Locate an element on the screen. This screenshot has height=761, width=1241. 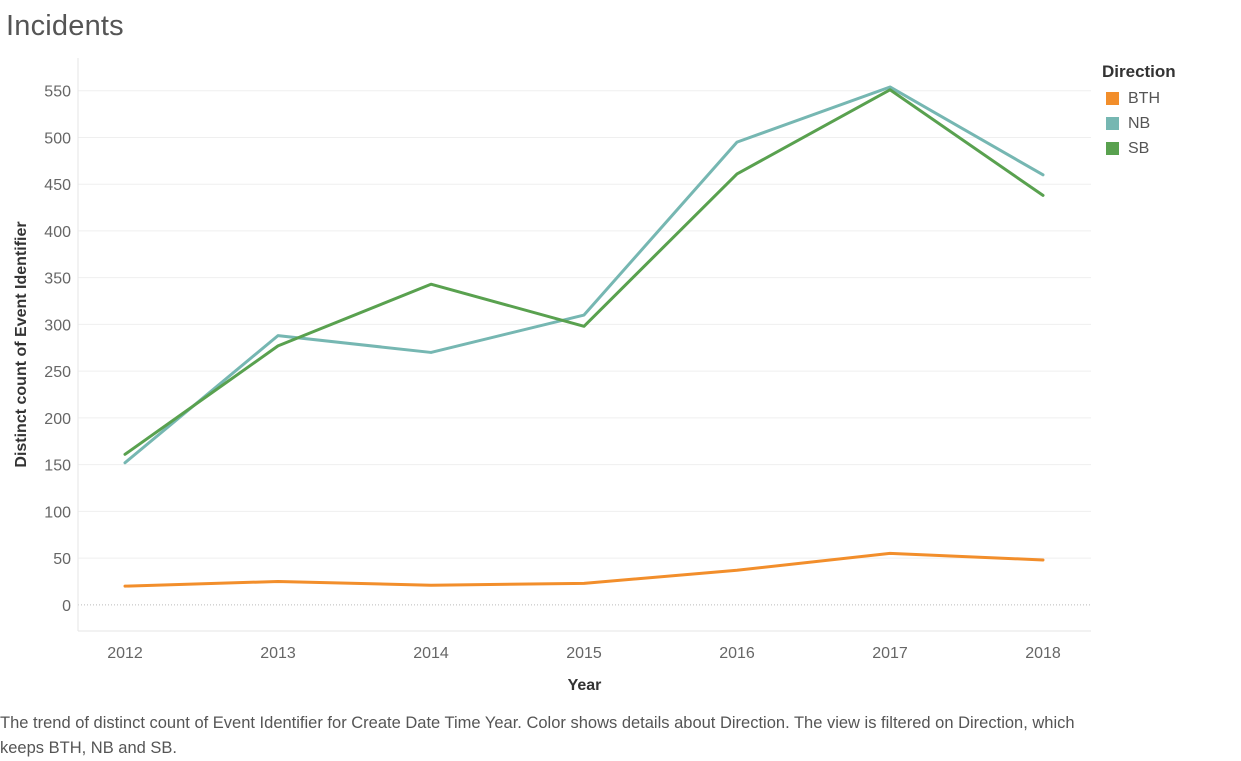
x-tick-label: 2015 is located at coordinates (584, 653).